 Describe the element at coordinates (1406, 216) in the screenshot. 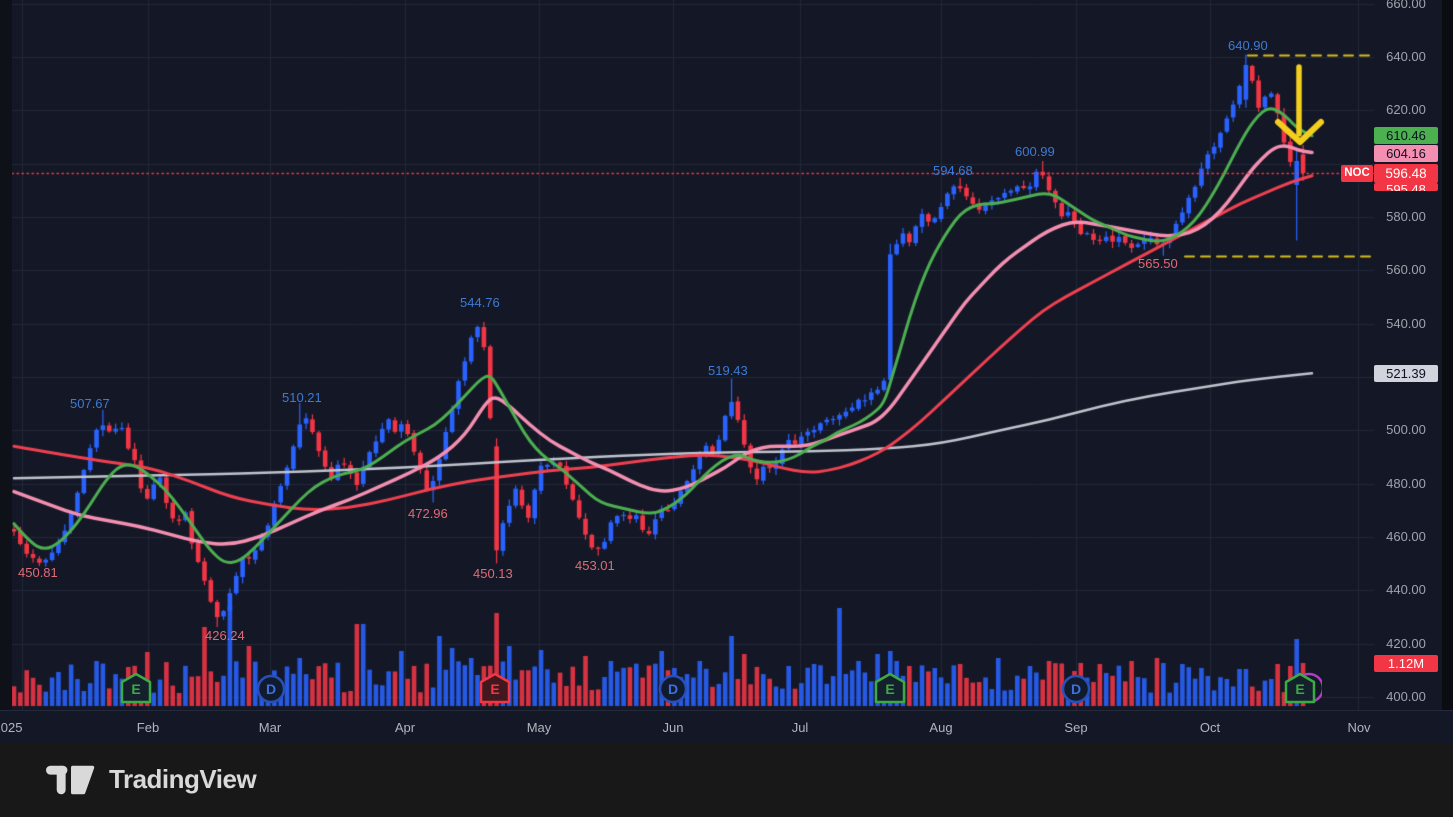

I see `price-axis-label: 580.00` at that location.